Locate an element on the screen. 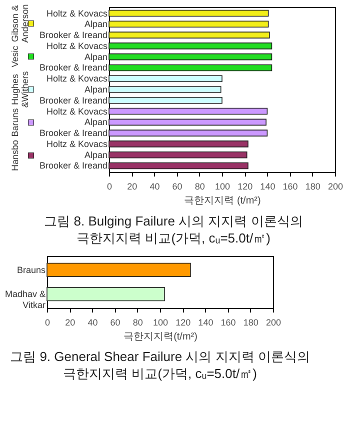  legend-label: Hughes &Withers is located at coordinates (20, 89).